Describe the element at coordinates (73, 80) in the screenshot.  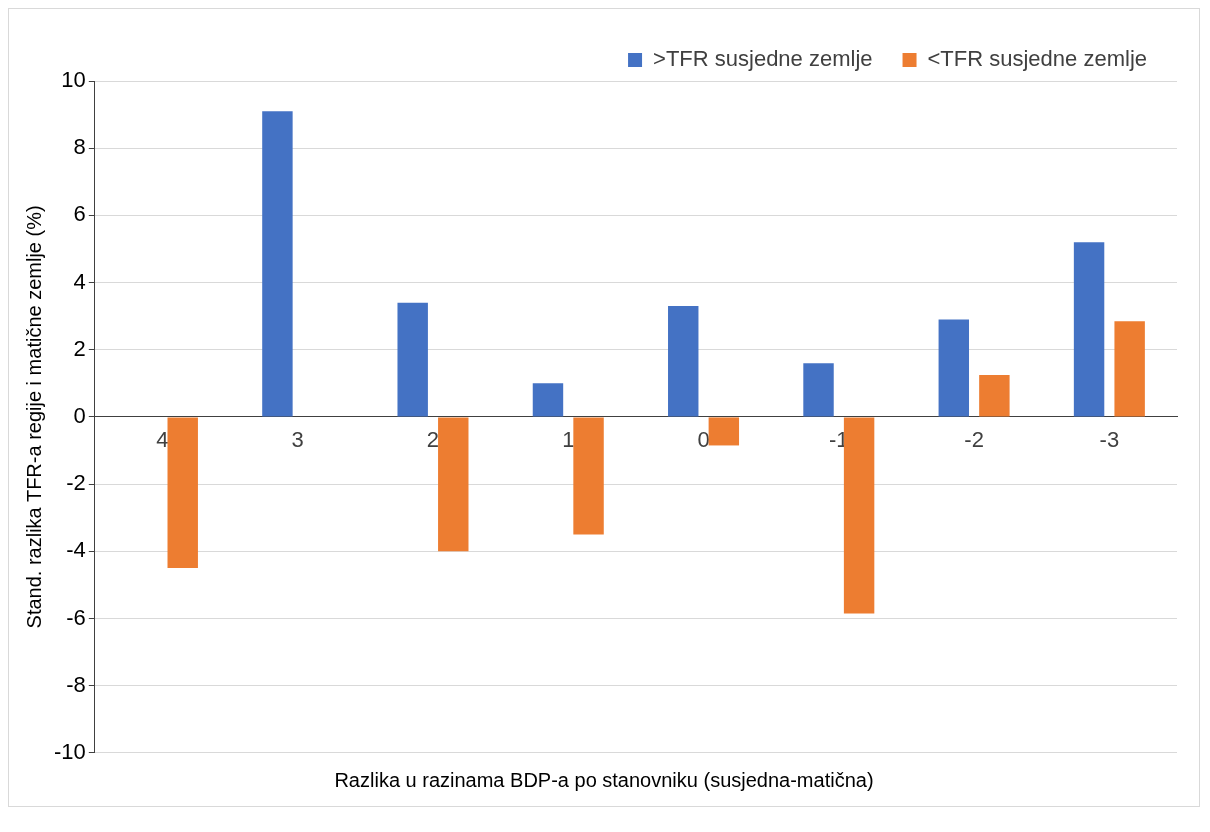
I see `y-tick-label: 10` at that location.